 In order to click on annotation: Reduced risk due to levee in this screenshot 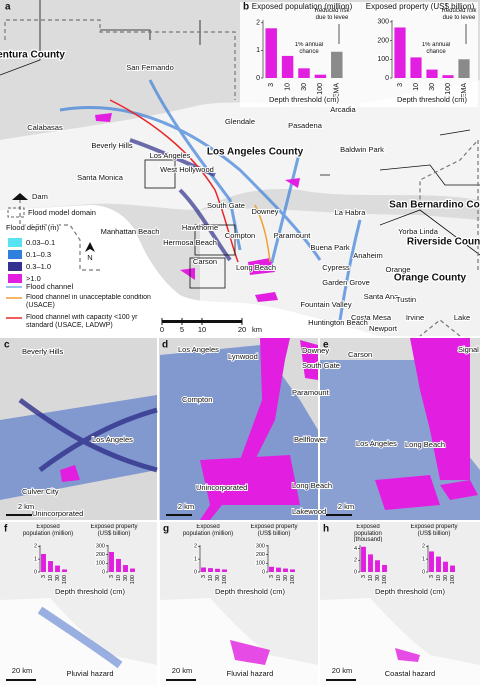, I will do `click(459, 14)`.